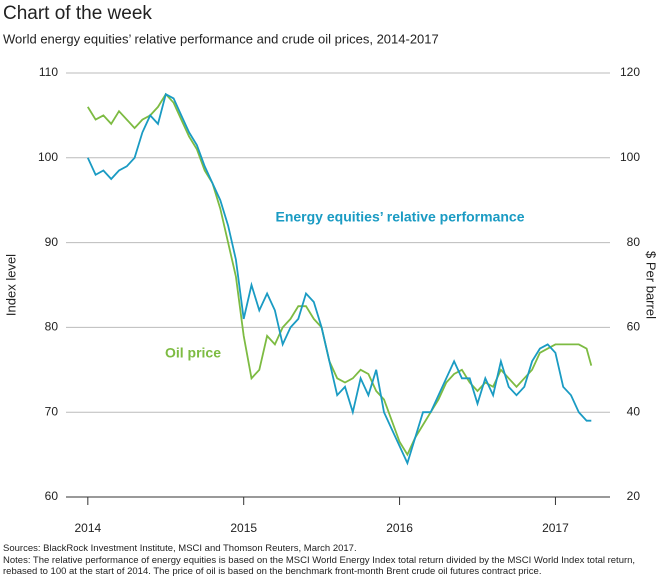  Describe the element at coordinates (634, 327) in the screenshot. I see `y2-tick-label: 60` at that location.